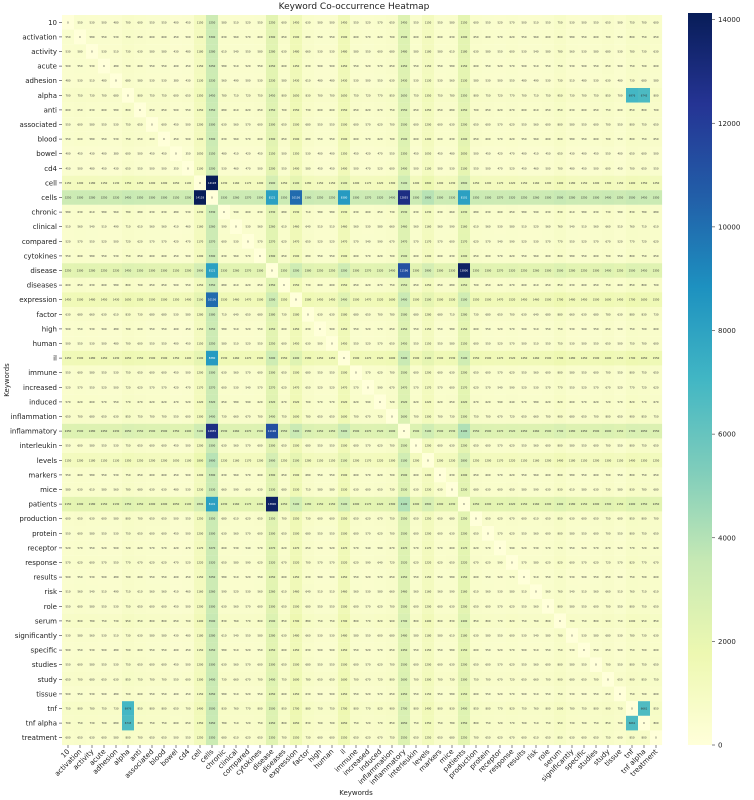 The height and width of the screenshot is (800, 754). What do you see at coordinates (428, 679) in the screenshot?
I see `cell-value-label: 1300` at bounding box center [428, 679].